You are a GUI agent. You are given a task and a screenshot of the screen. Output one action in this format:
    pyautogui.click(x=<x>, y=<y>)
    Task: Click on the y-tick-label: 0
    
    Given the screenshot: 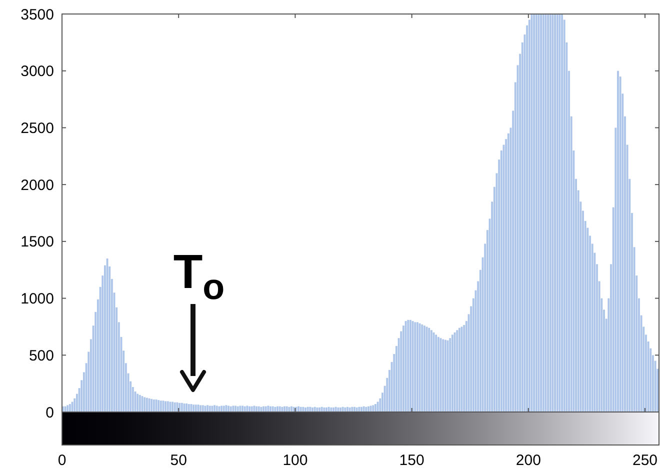 What is the action you would take?
    pyautogui.click(x=50, y=413)
    